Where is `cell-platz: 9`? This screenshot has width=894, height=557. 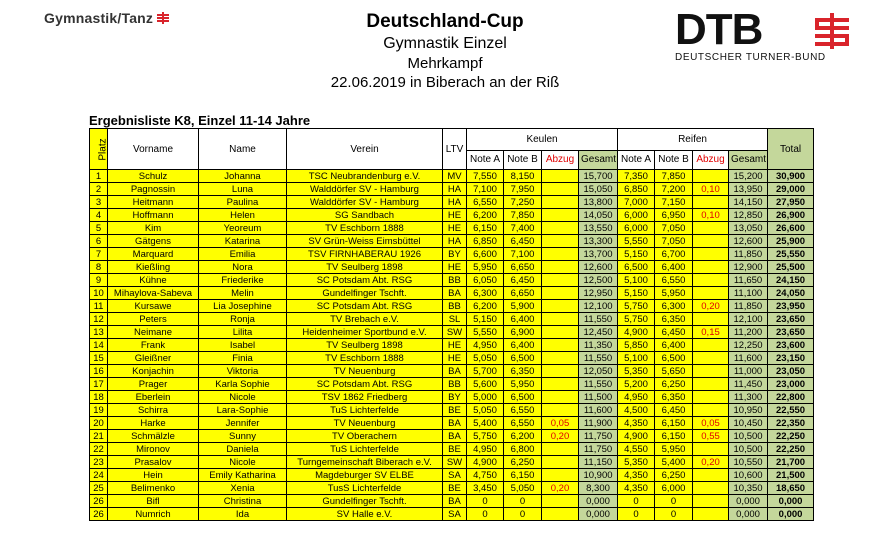 cell-platz: 9 is located at coordinates (98, 280).